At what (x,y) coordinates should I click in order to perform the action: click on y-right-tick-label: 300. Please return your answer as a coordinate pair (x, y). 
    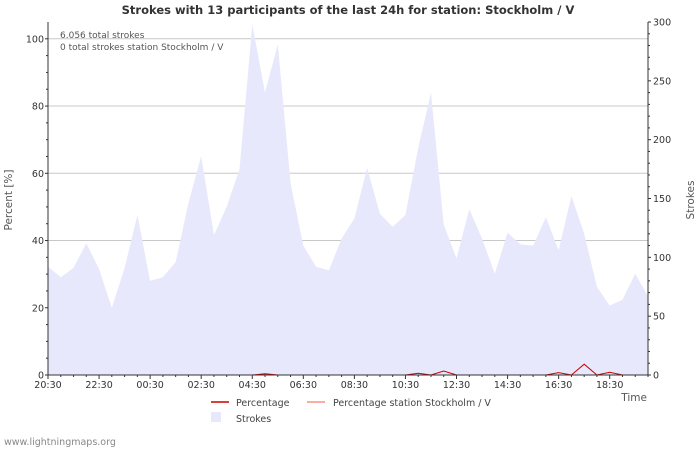
    Looking at the image, I should click on (662, 23).